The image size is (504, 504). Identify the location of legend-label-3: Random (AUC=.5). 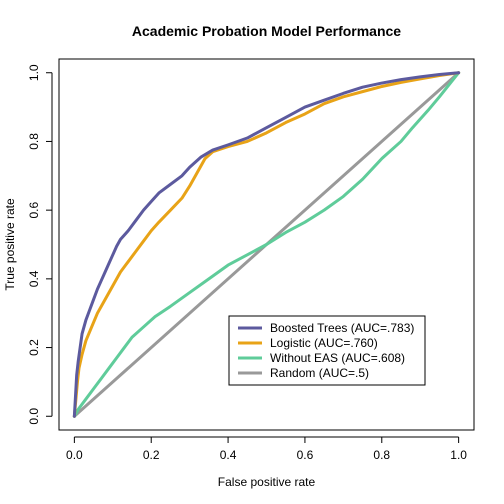
(319, 373).